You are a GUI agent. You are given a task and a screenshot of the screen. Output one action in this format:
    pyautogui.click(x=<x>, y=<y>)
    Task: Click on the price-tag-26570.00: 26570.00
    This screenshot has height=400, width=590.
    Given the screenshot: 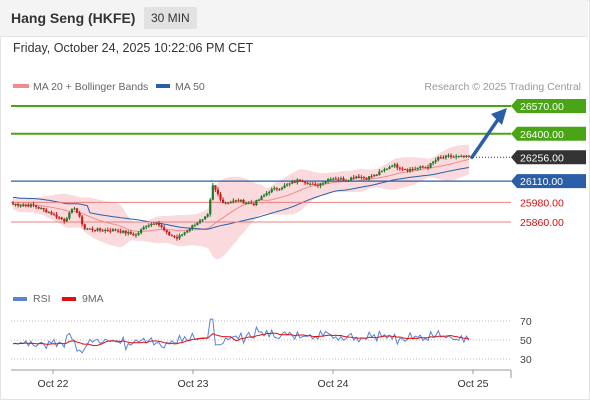 What is the action you would take?
    pyautogui.click(x=548, y=106)
    